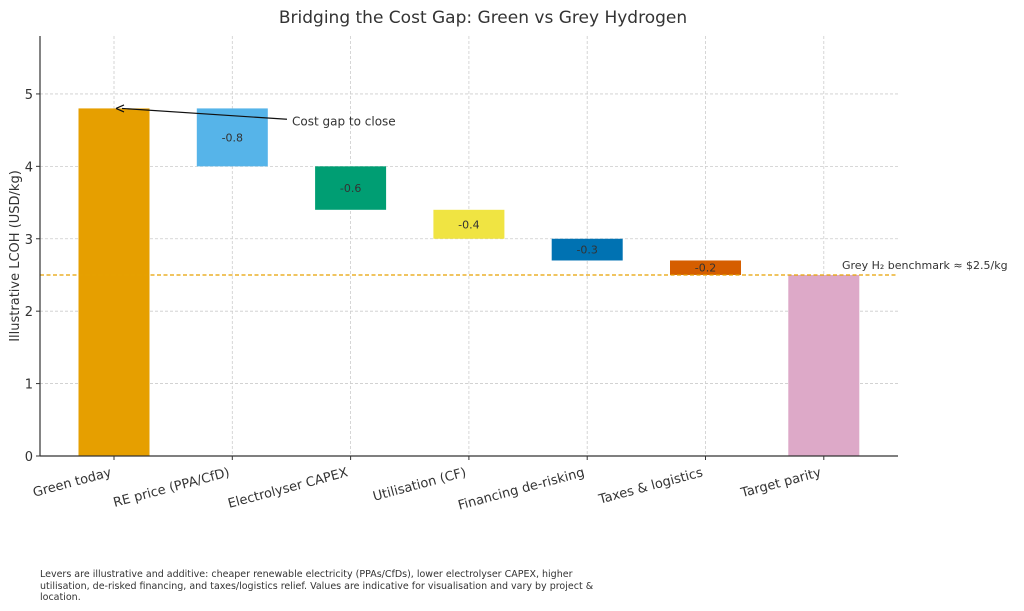 The width and height of the screenshot is (1024, 611). Describe the element at coordinates (29, 385) in the screenshot. I see `y-tick-label: 1` at that location.